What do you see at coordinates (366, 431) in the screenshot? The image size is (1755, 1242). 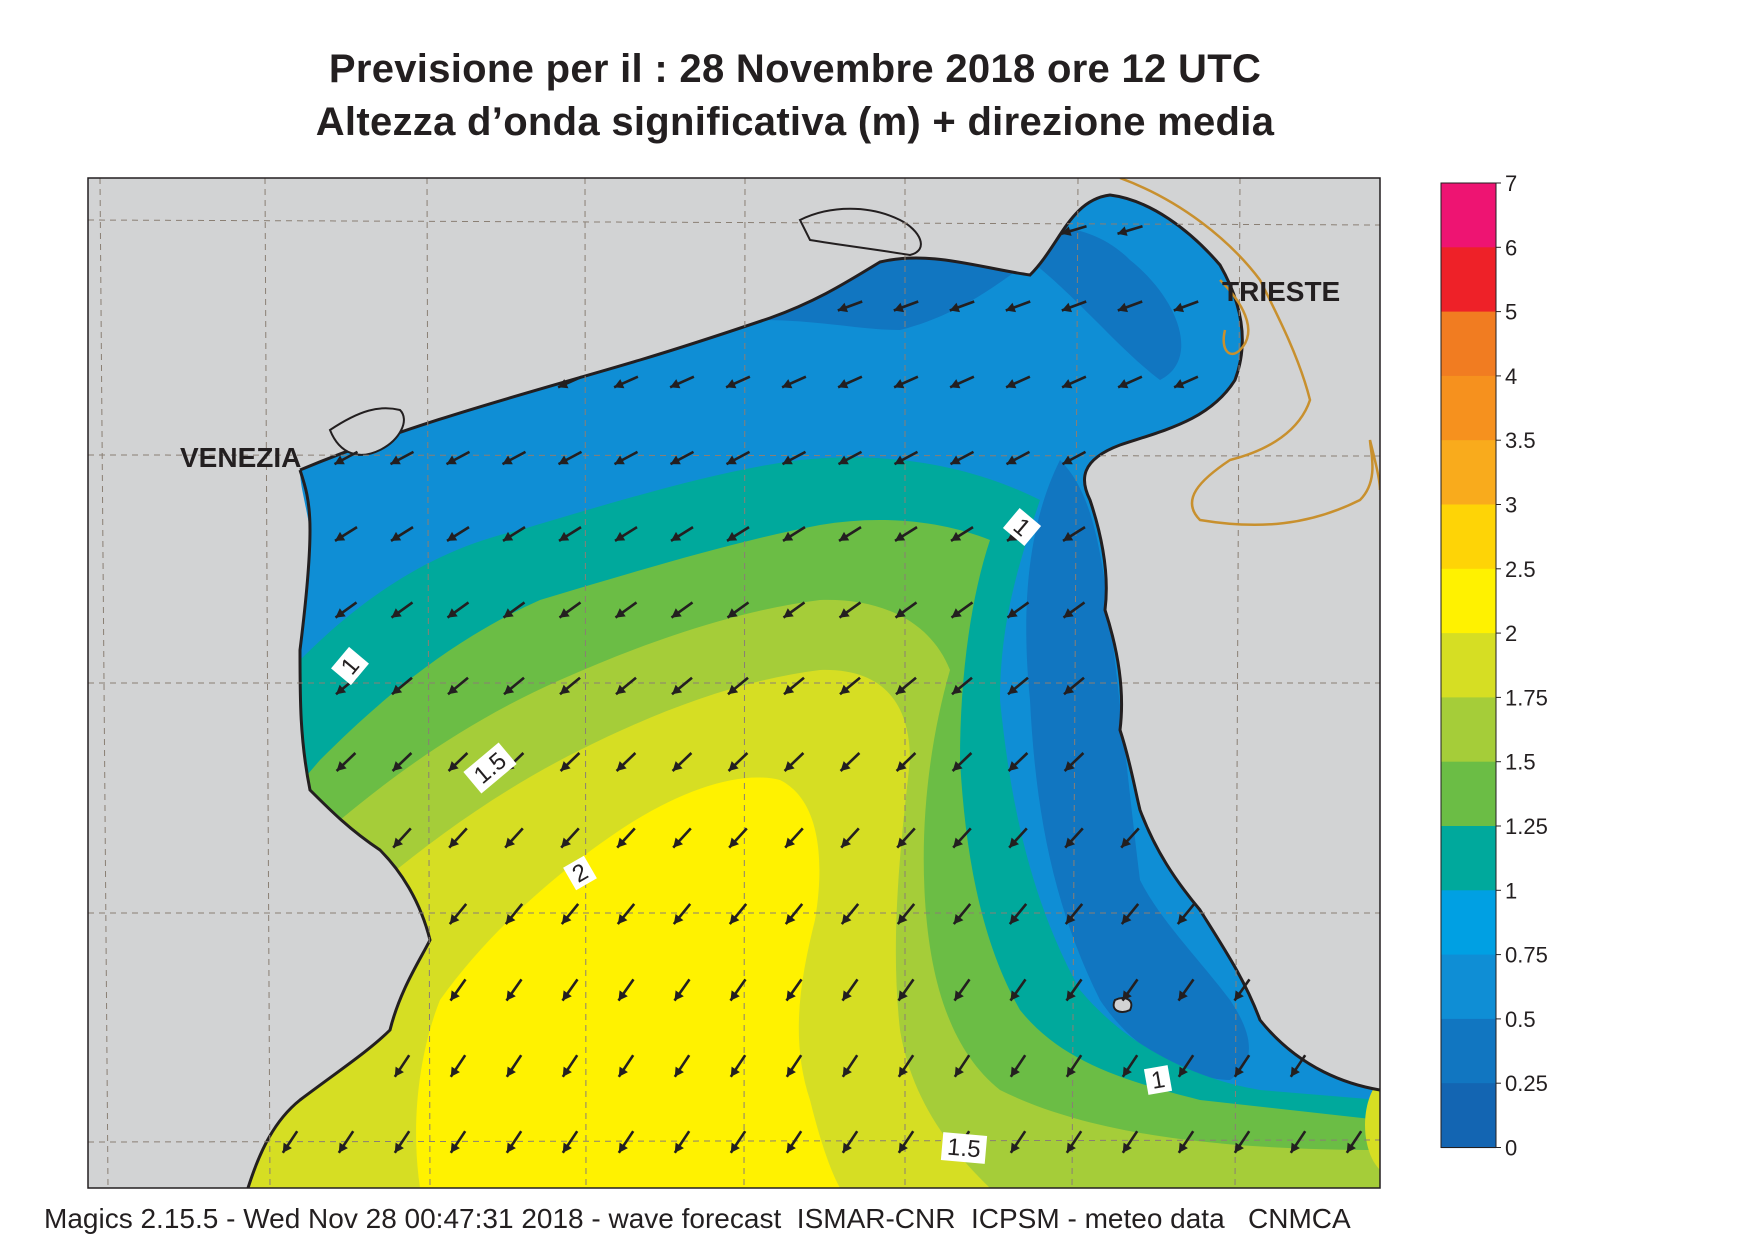 I see `venice-lagoon-island` at bounding box center [366, 431].